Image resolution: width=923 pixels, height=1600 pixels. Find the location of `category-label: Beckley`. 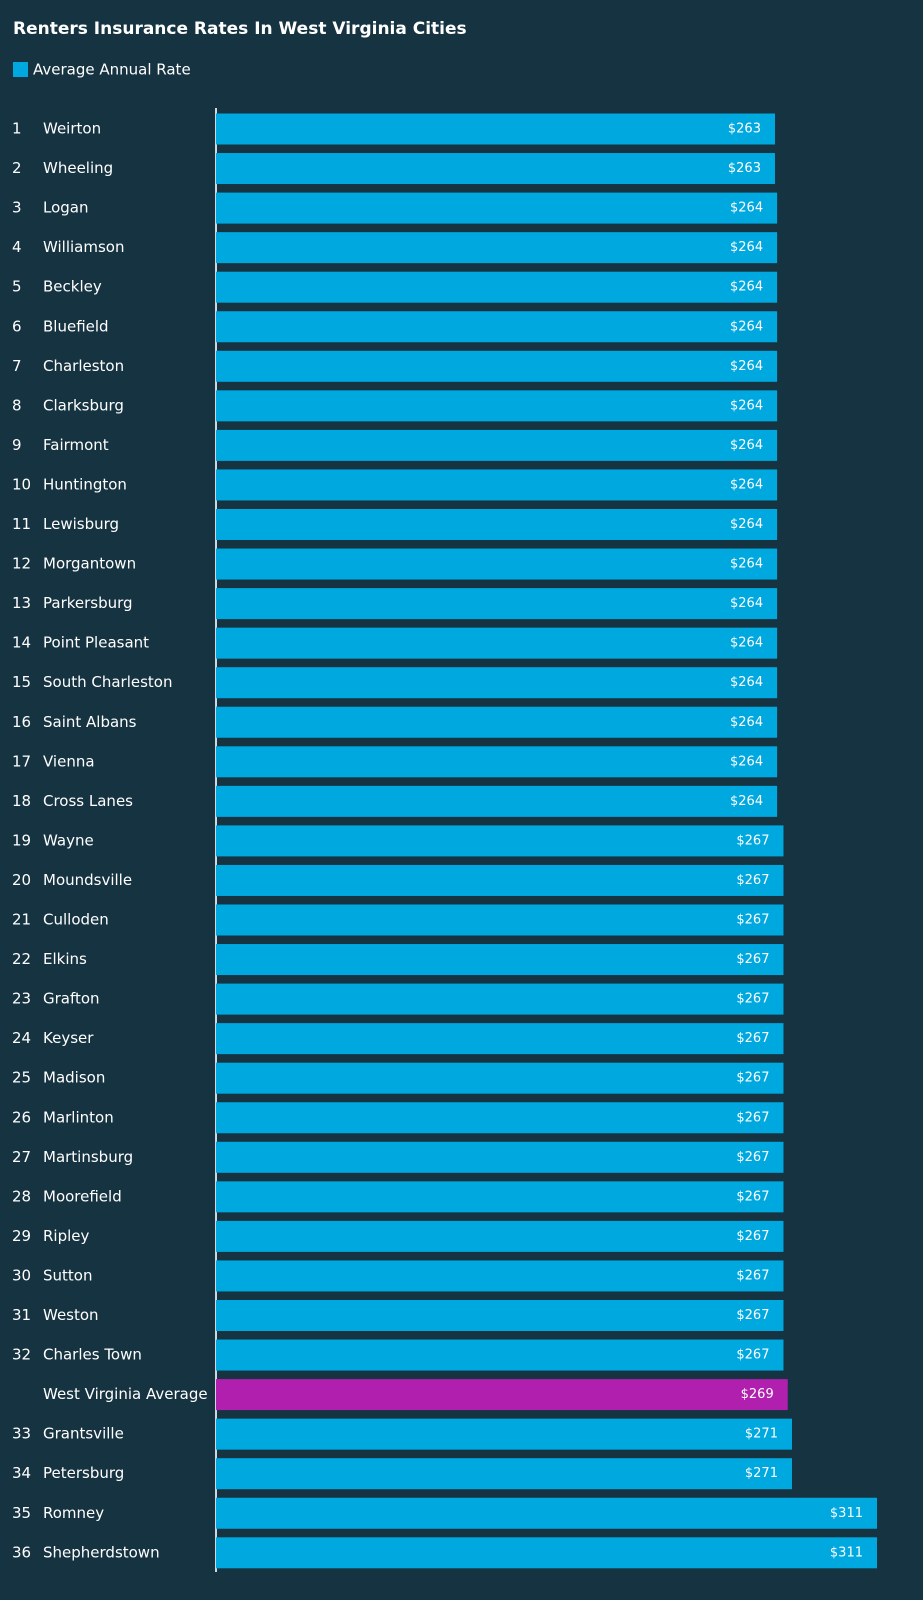

category-label: Beckley is located at coordinates (72, 287).